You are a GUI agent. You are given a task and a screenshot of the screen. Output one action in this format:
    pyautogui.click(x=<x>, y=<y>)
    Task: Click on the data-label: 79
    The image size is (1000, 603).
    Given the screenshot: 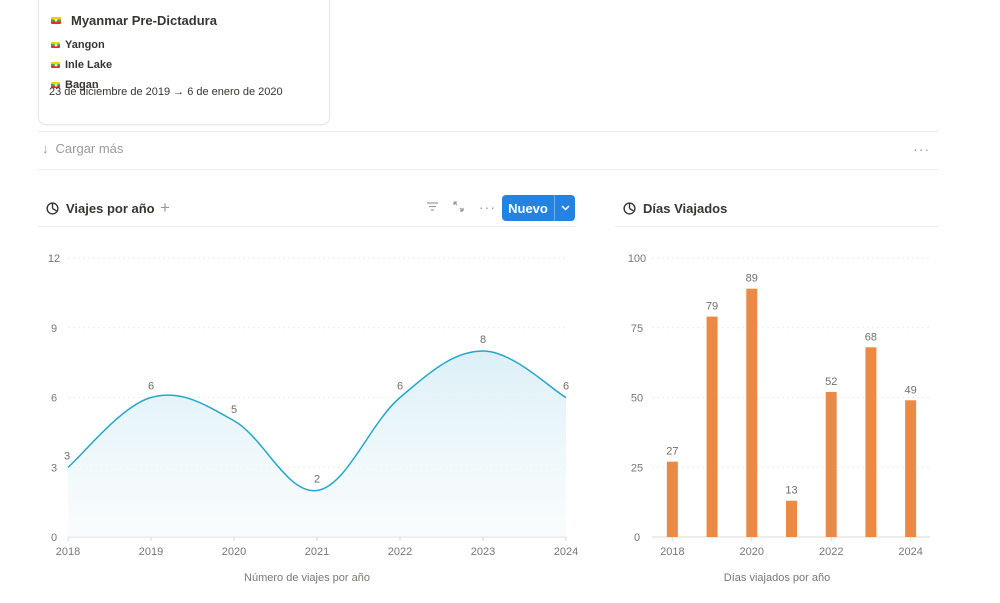 What is the action you would take?
    pyautogui.click(x=712, y=307)
    